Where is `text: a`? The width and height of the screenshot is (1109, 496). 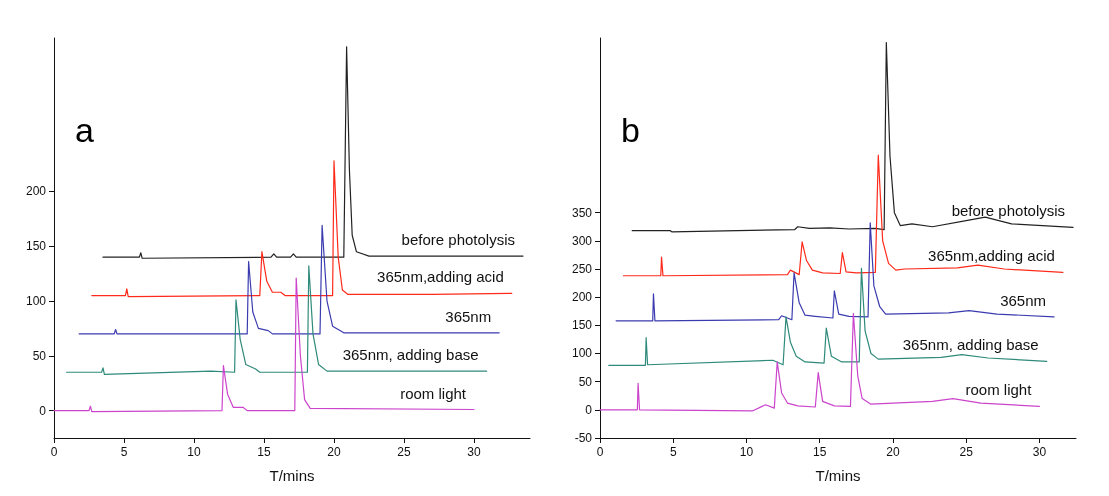
text: a is located at coordinates (84, 130).